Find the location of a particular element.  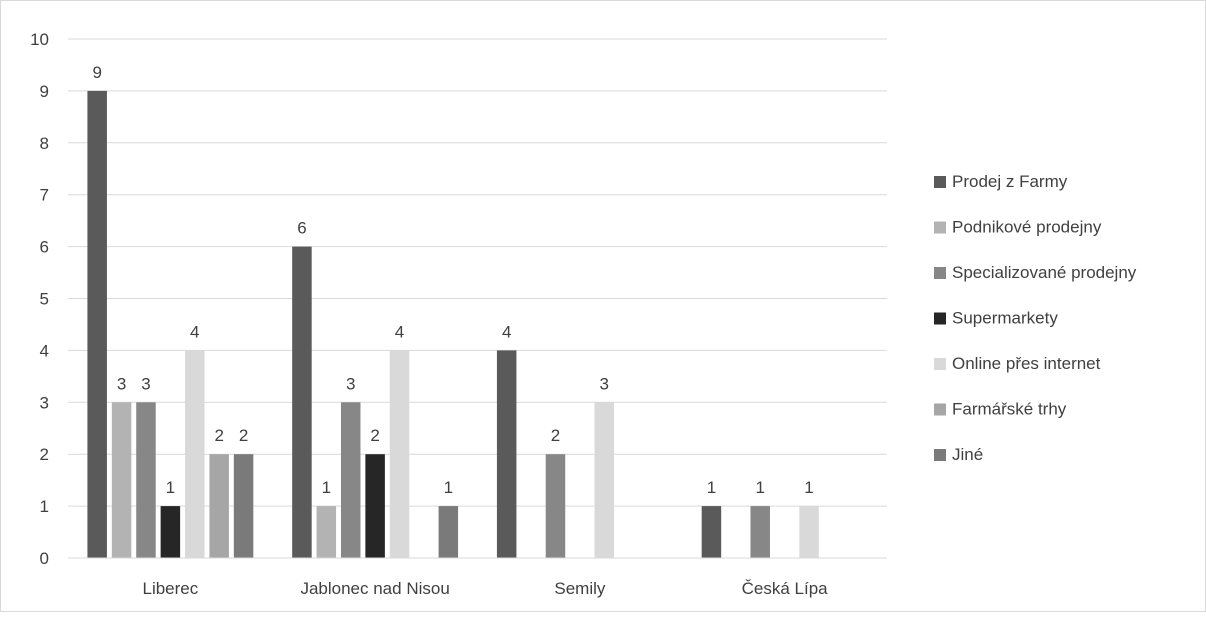

legend-item: Jiné is located at coordinates (958, 454).